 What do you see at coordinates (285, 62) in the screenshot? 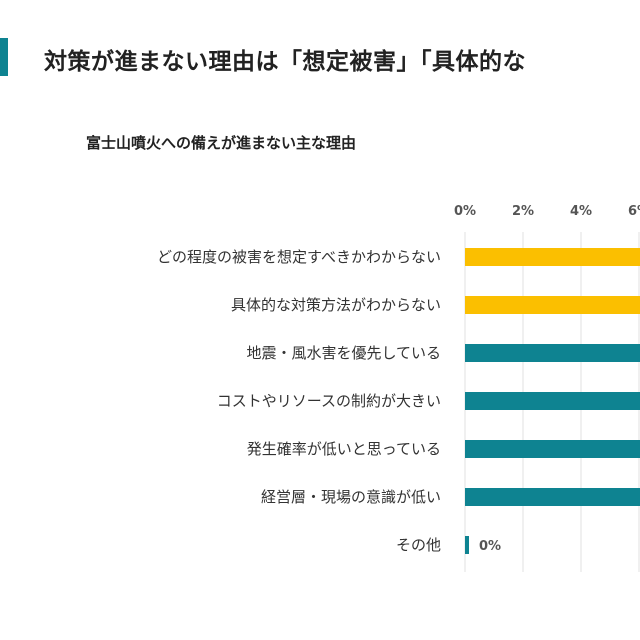
I see `page-title: 対策が進まない理由は「想定被害」「具体的な` at bounding box center [285, 62].